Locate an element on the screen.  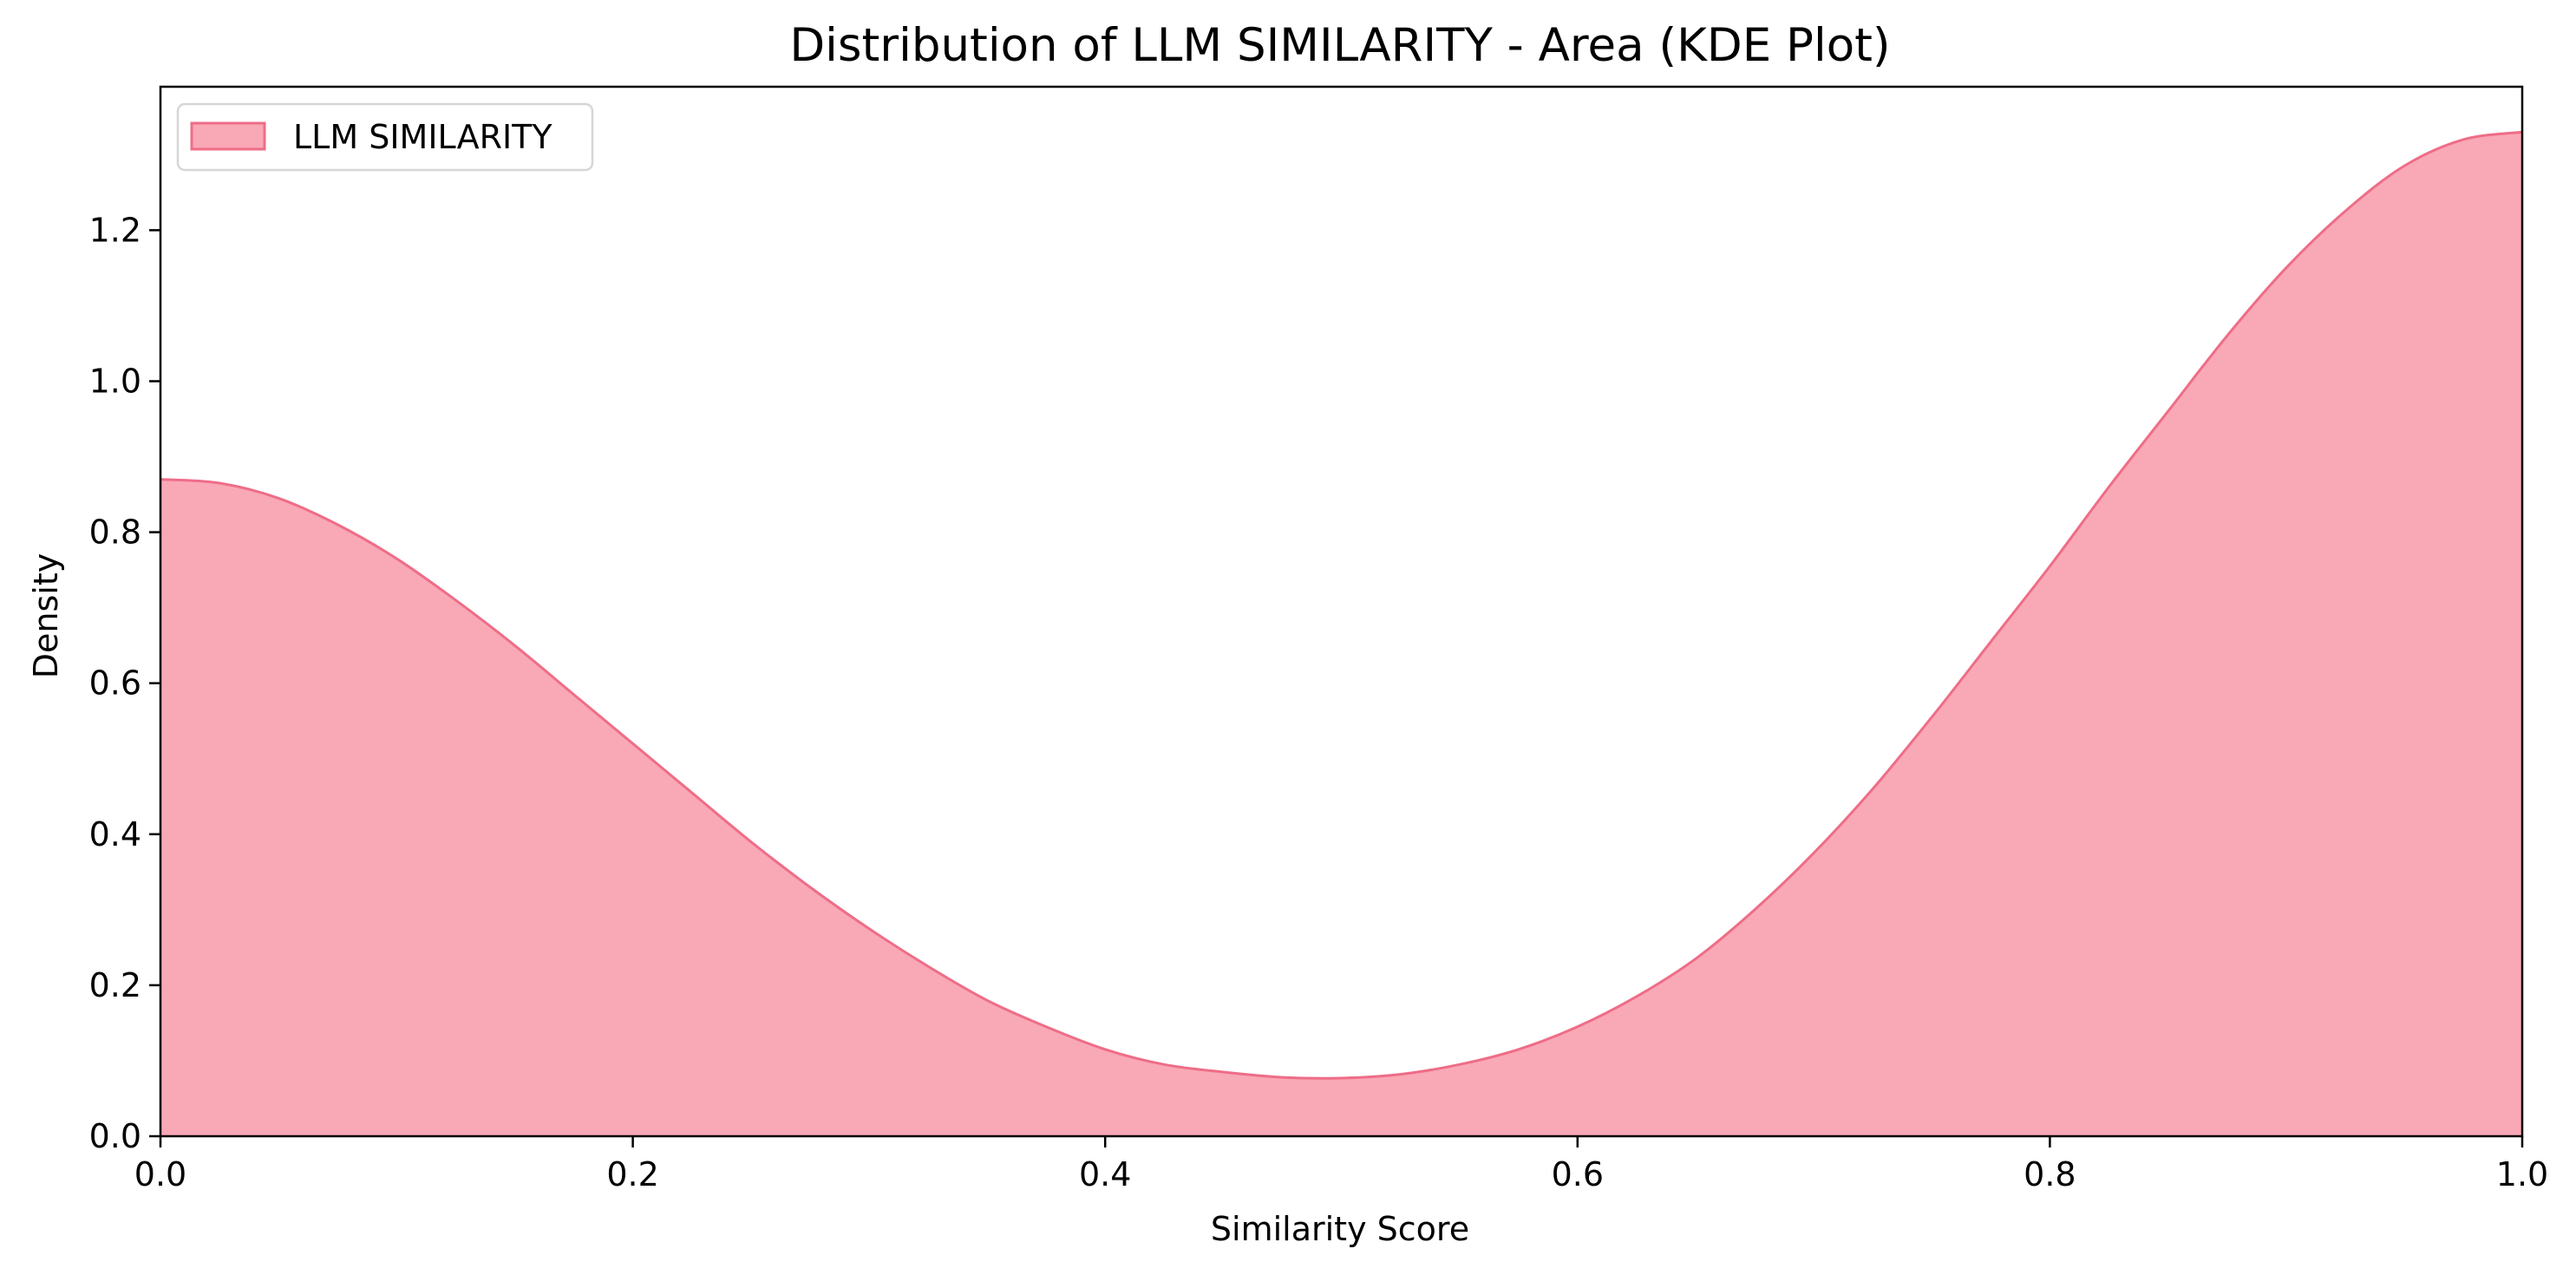
x-tick-label: 0.0 is located at coordinates (160, 1174).